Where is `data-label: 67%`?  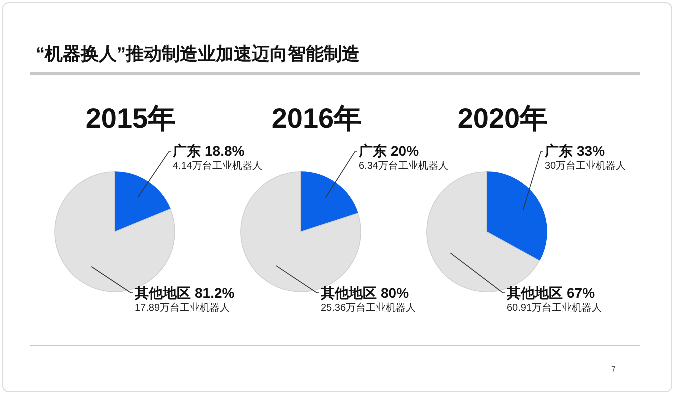 data-label: 67% is located at coordinates (581, 293).